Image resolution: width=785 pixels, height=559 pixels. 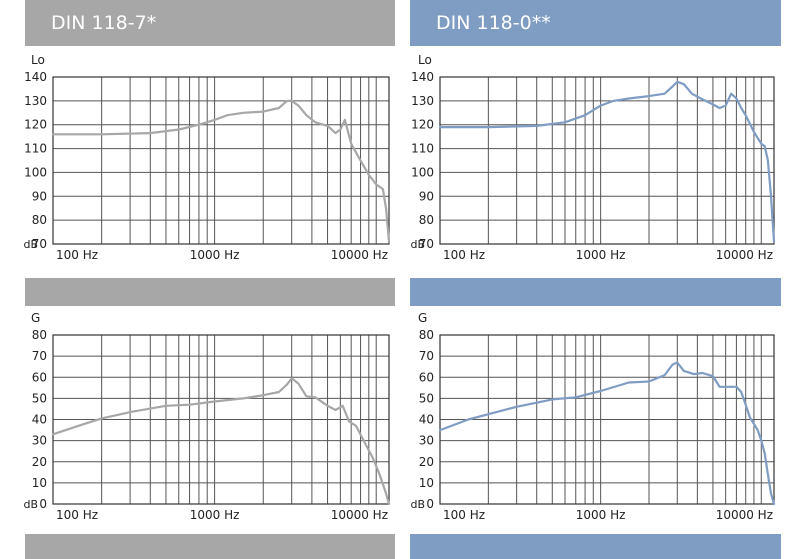 What do you see at coordinates (210, 546) in the screenshot?
I see `footer-bar-left` at bounding box center [210, 546].